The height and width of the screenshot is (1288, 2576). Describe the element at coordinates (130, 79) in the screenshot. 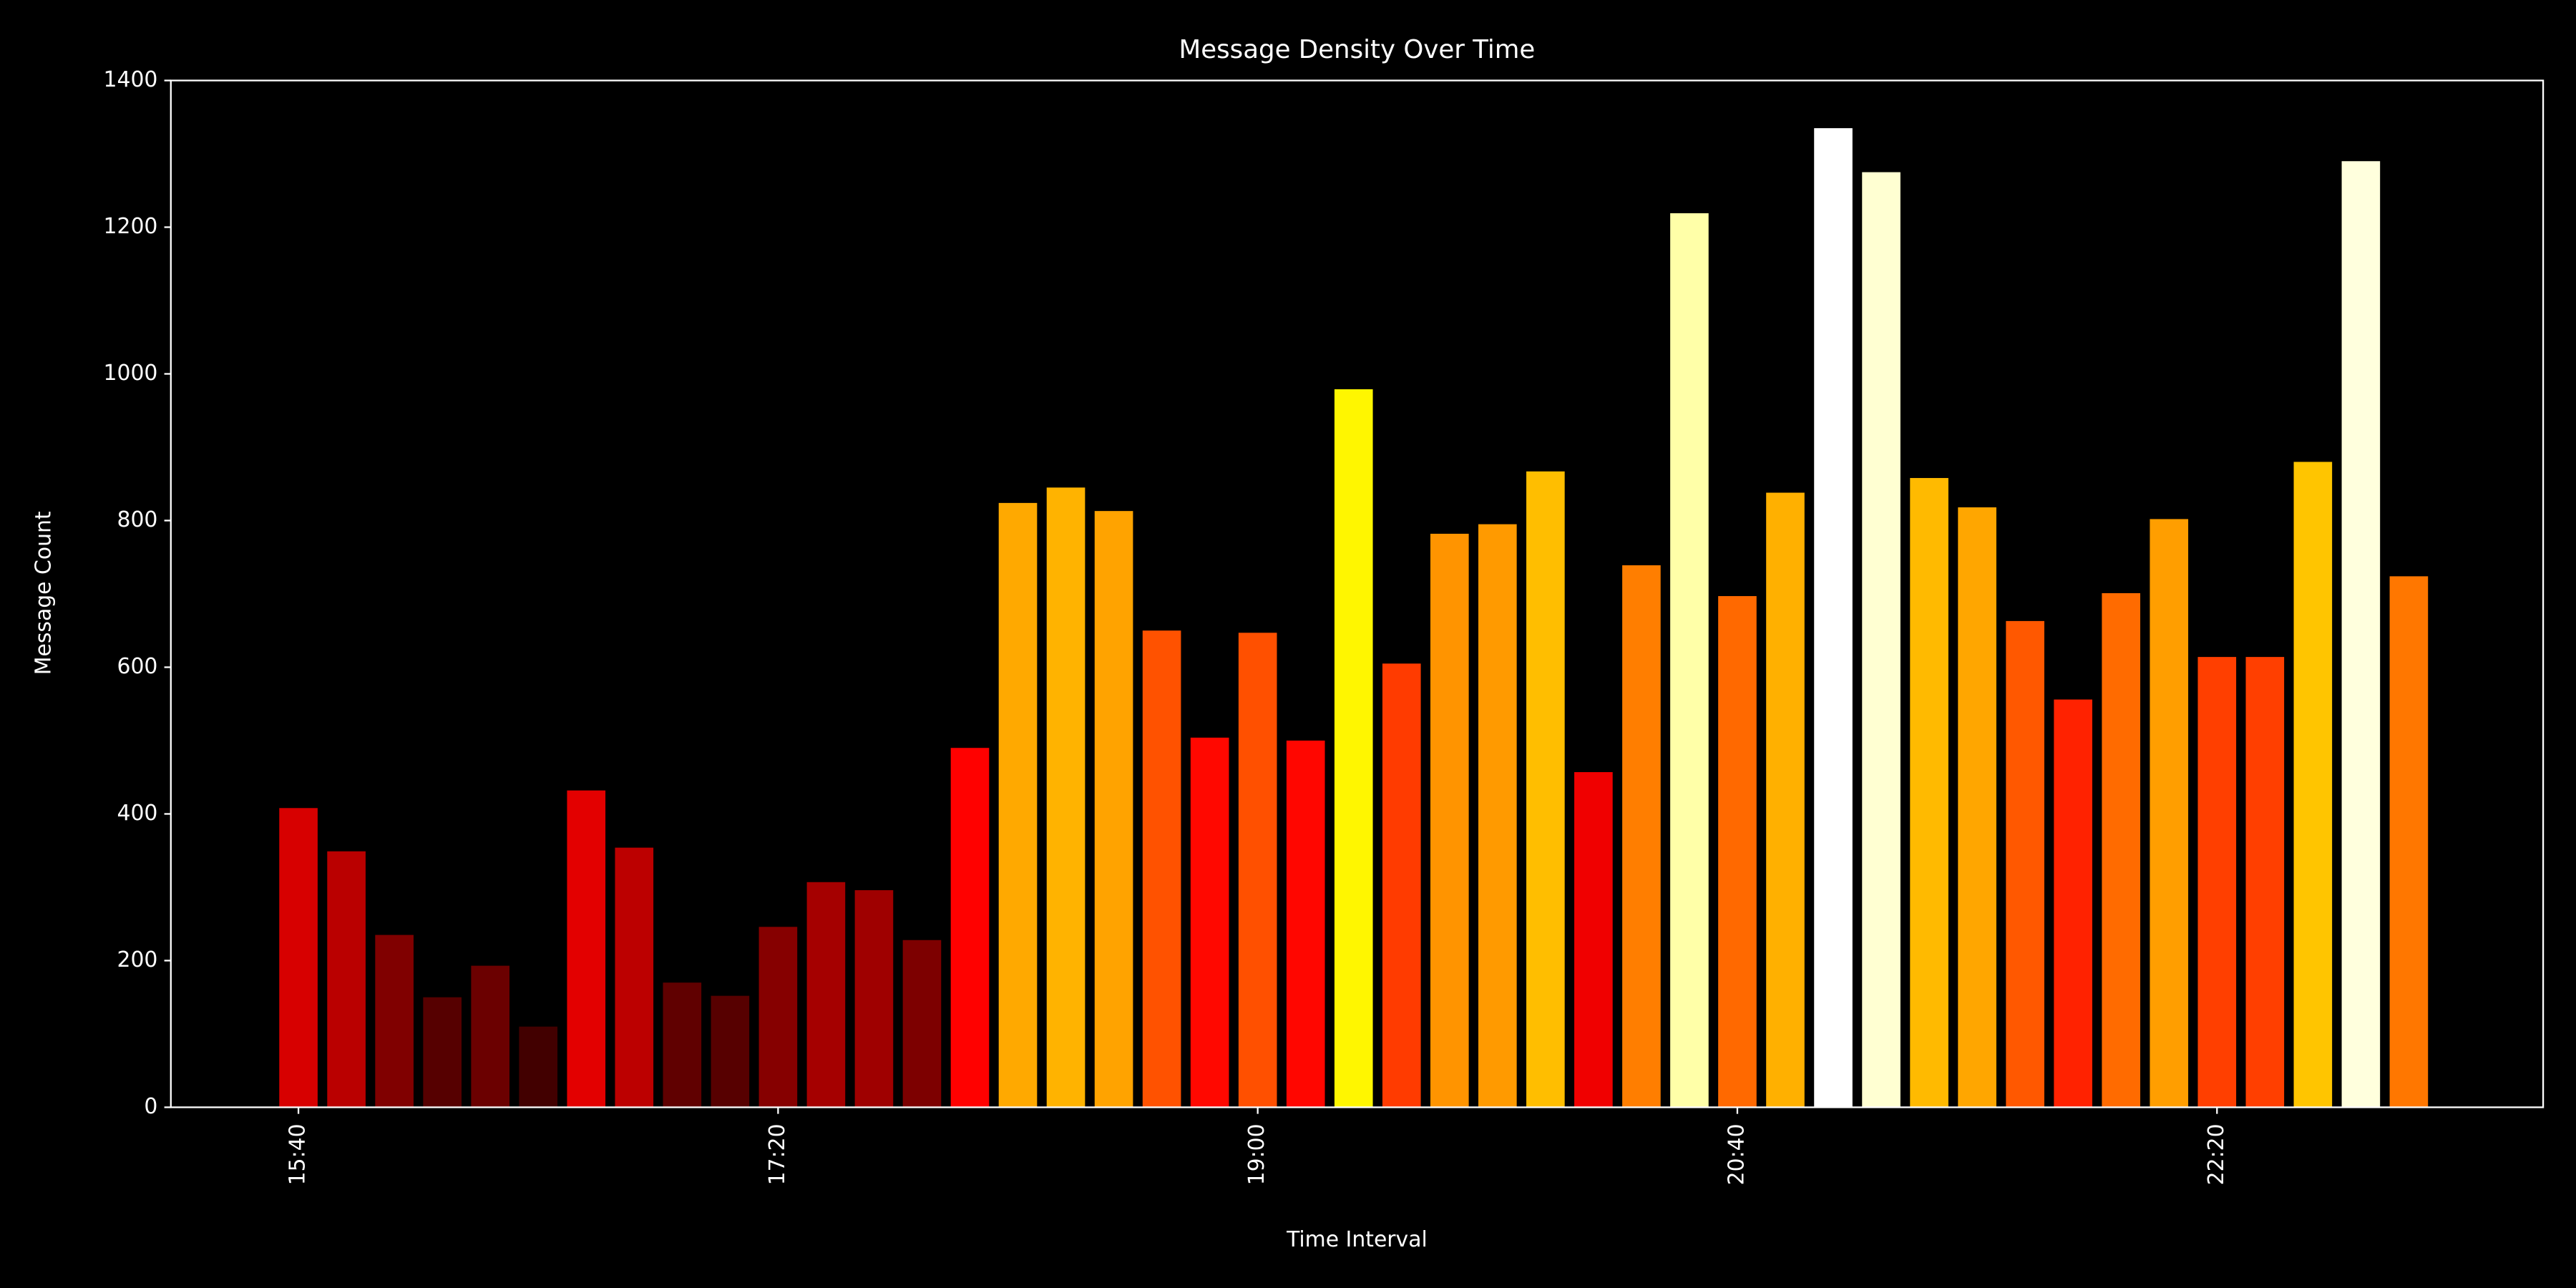

I see `y-tick-label: 1400` at that location.